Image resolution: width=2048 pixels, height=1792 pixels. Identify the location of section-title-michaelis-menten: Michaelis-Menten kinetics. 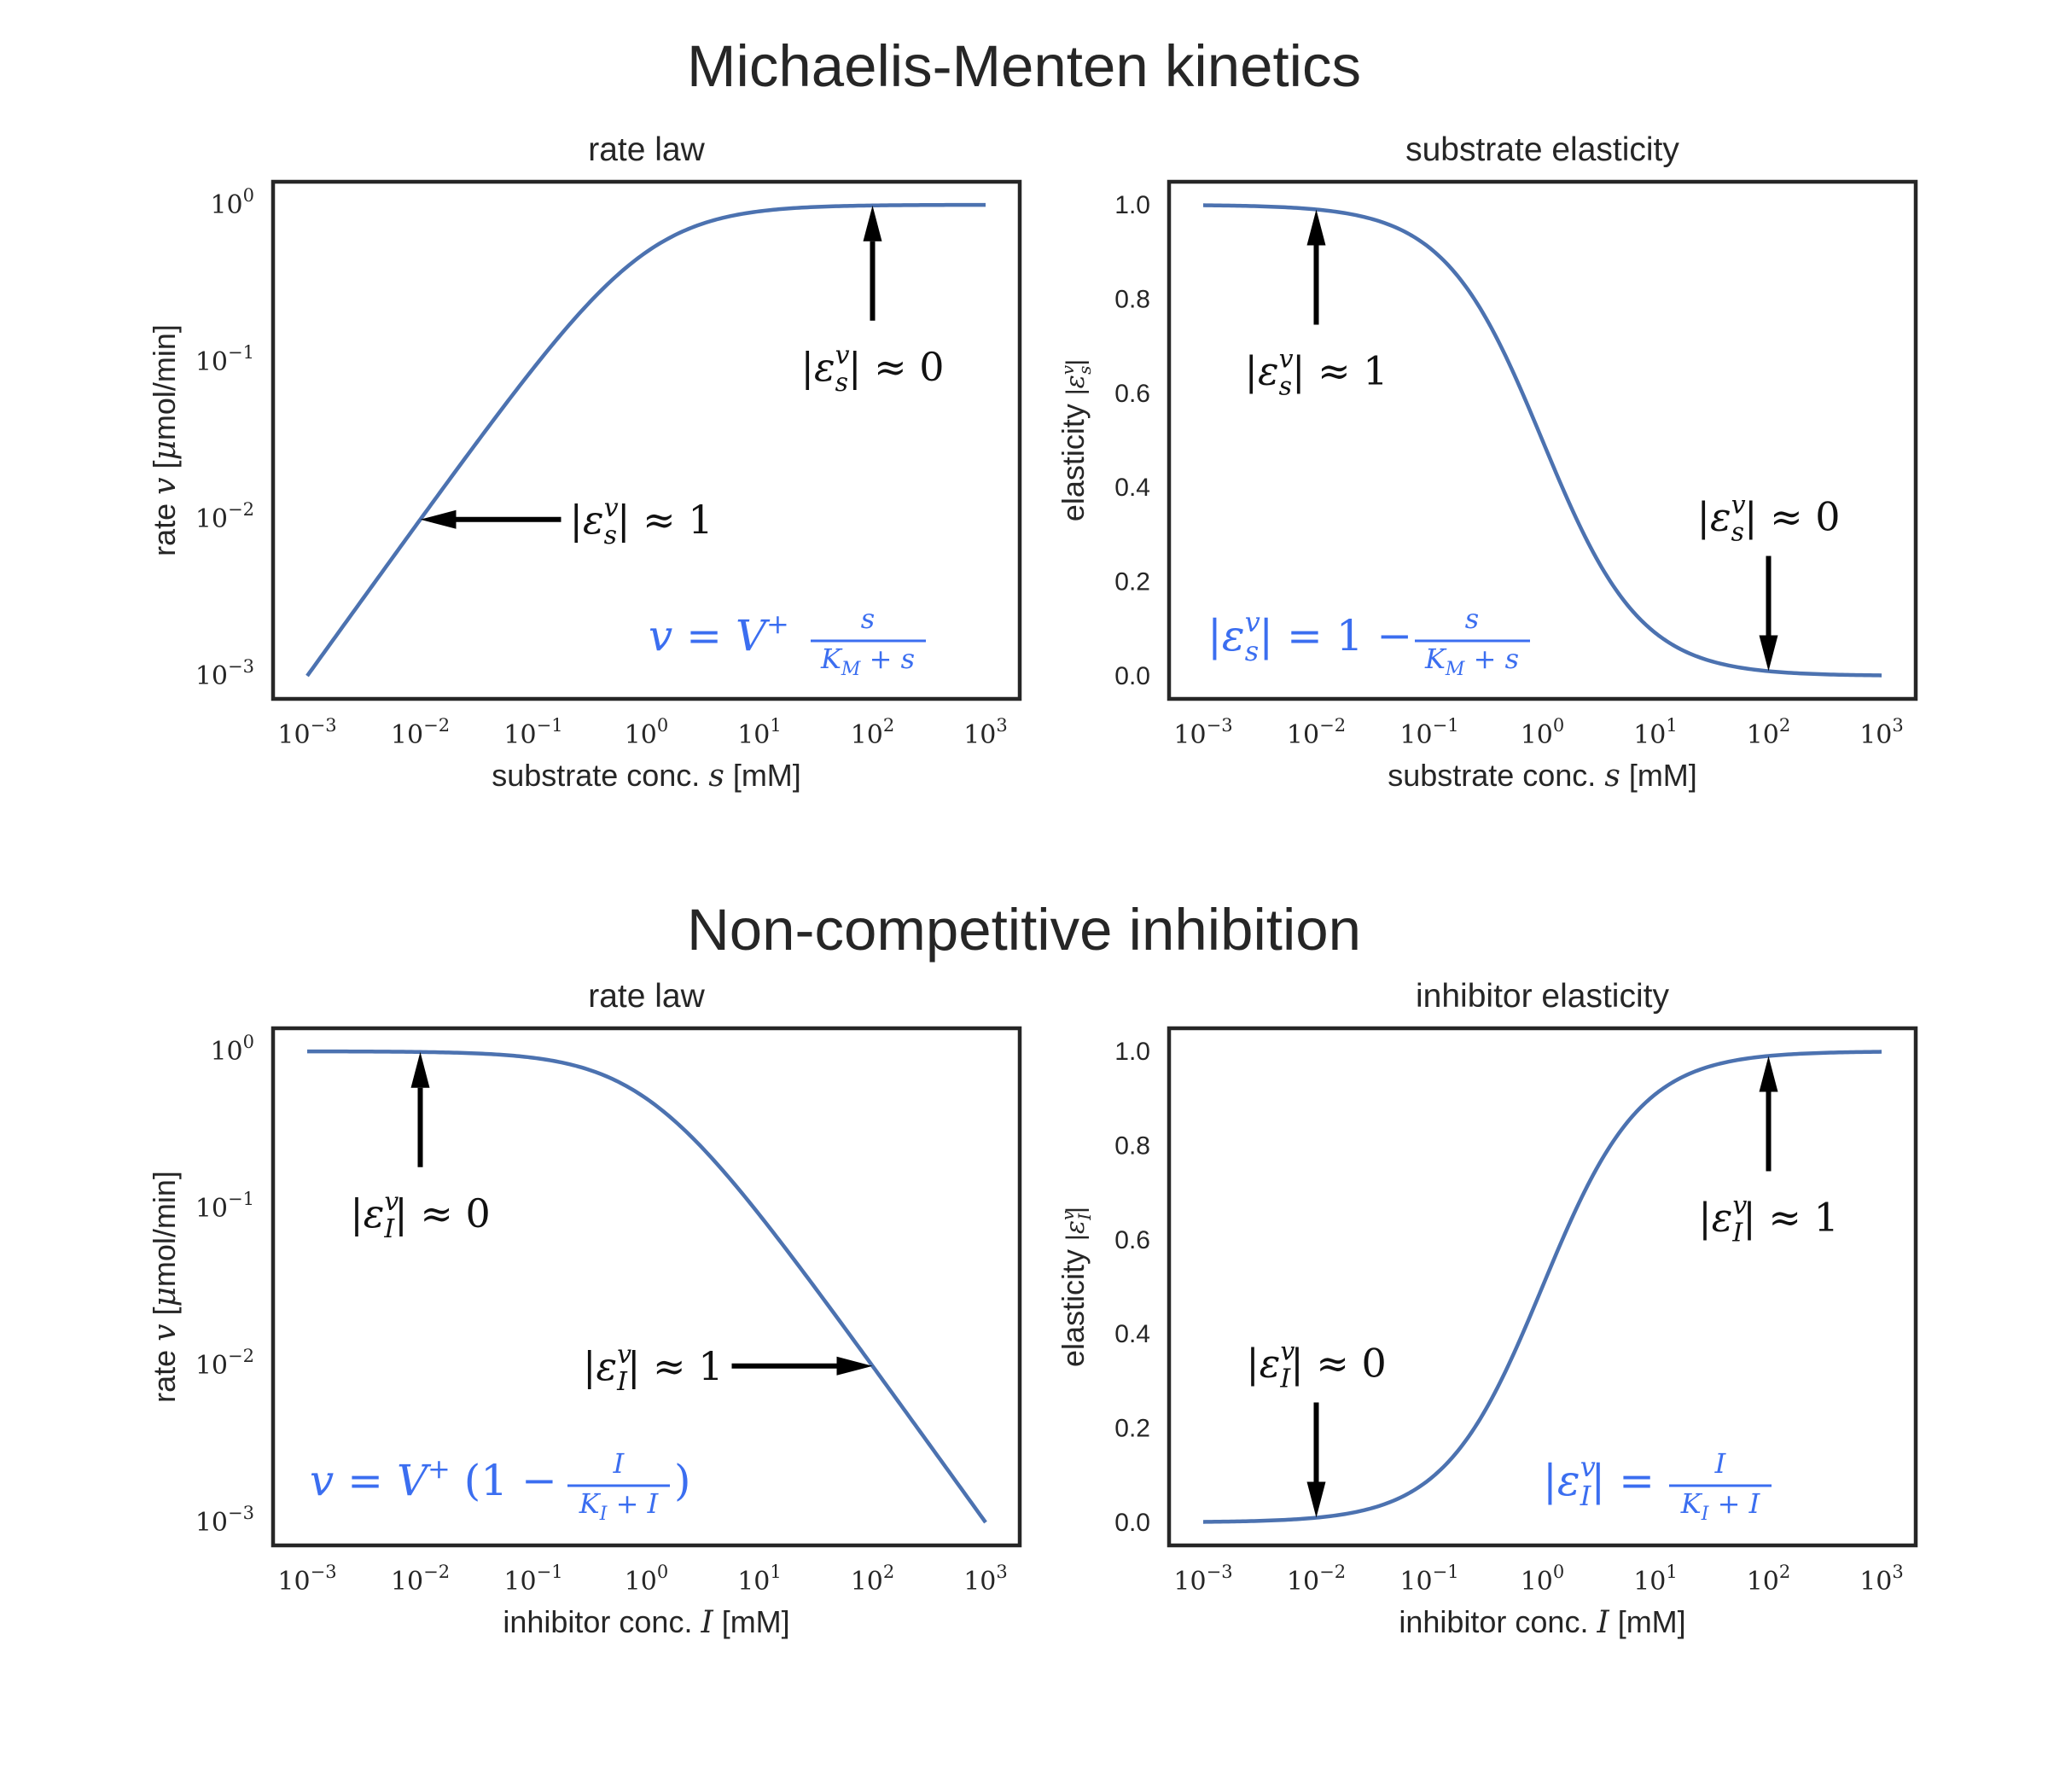
(1024, 66).